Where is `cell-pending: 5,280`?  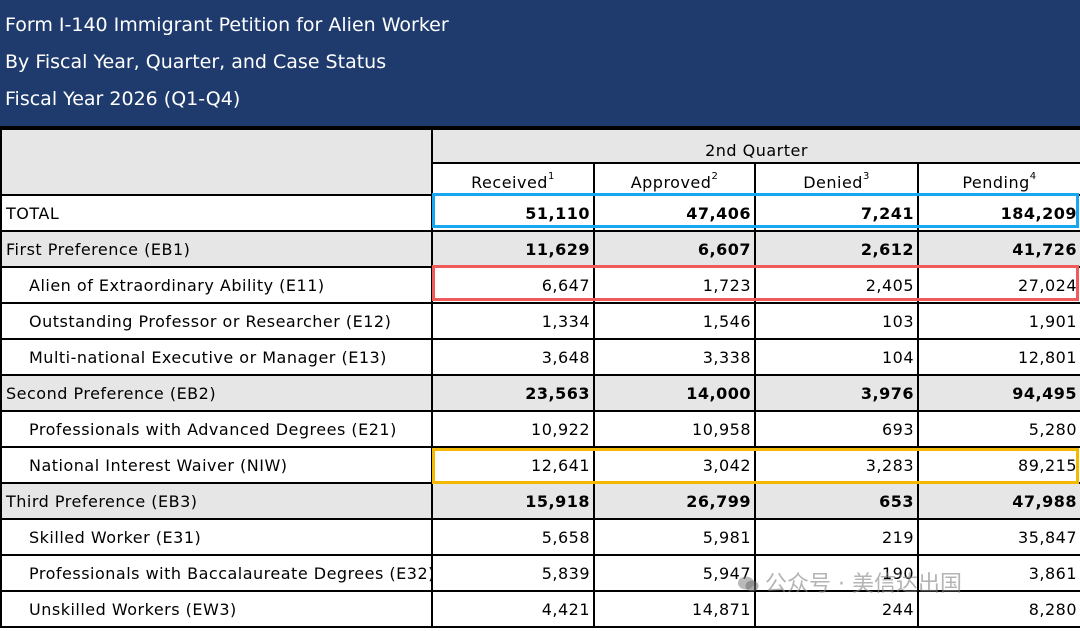 cell-pending: 5,280 is located at coordinates (998, 429).